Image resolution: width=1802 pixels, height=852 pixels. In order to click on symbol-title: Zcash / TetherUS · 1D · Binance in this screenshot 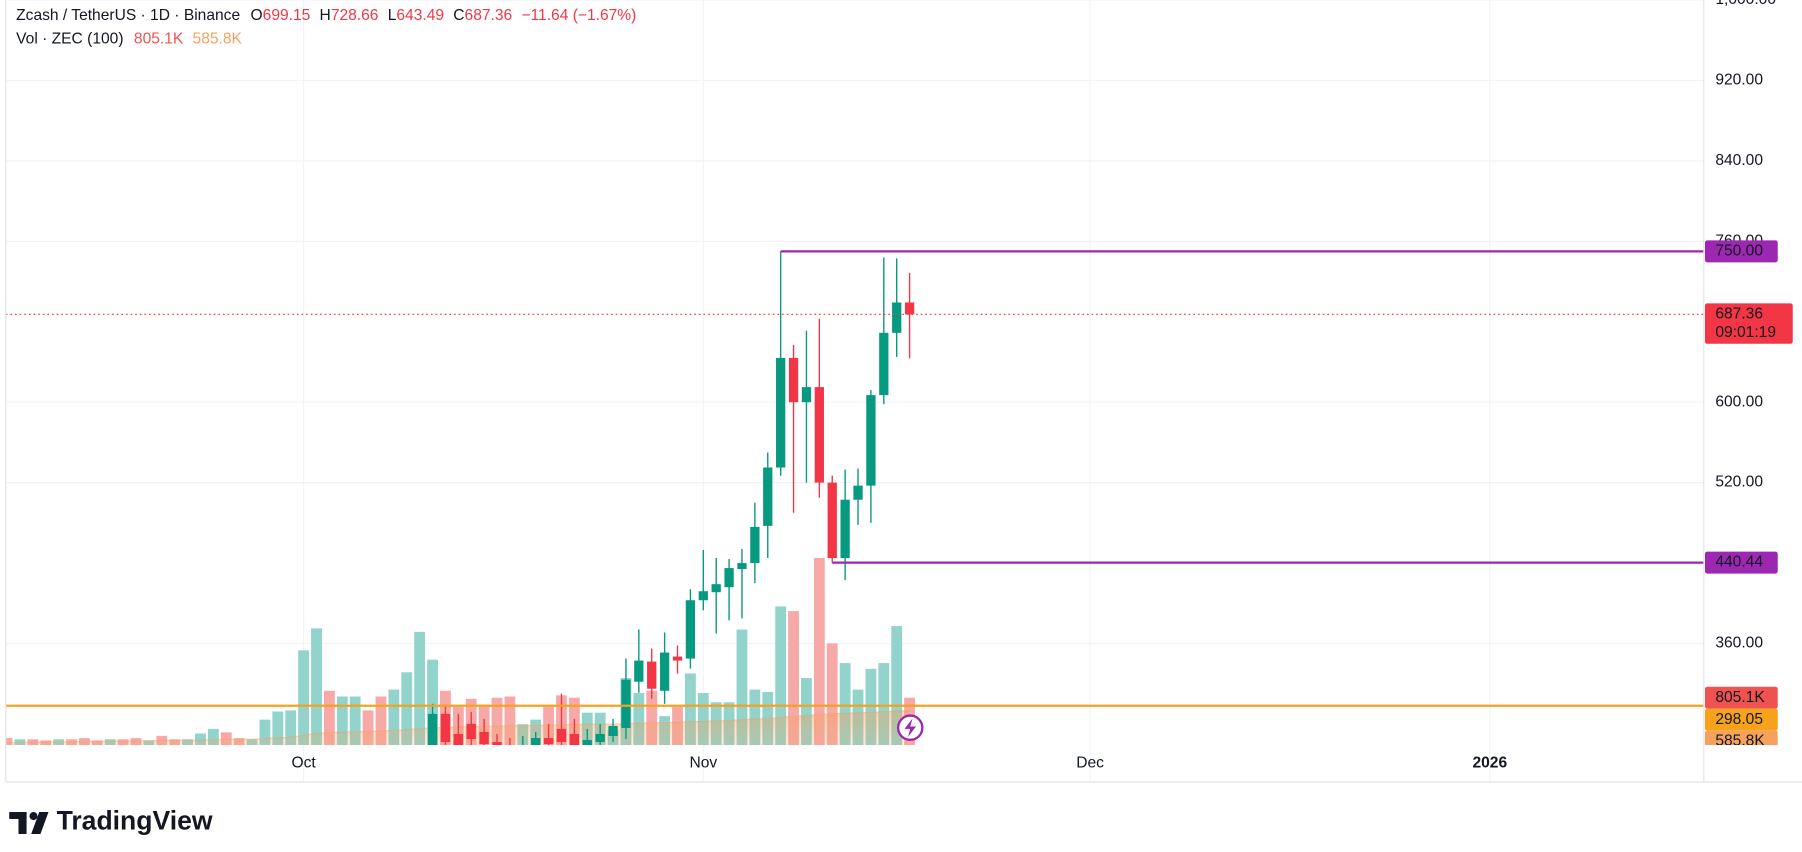, I will do `click(128, 15)`.